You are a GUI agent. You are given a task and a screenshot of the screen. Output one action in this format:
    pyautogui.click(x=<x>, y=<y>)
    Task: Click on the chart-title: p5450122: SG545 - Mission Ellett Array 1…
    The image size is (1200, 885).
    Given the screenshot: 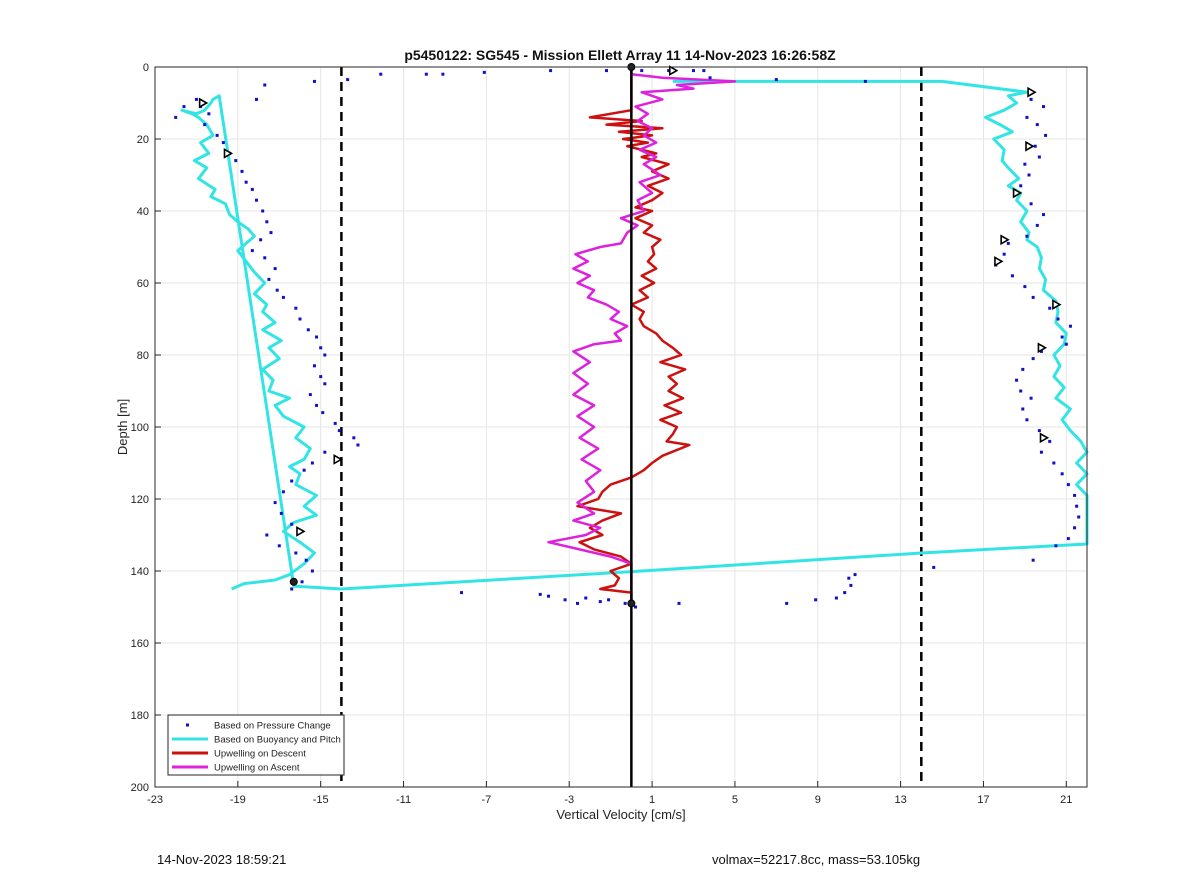 What is the action you would take?
    pyautogui.click(x=620, y=55)
    